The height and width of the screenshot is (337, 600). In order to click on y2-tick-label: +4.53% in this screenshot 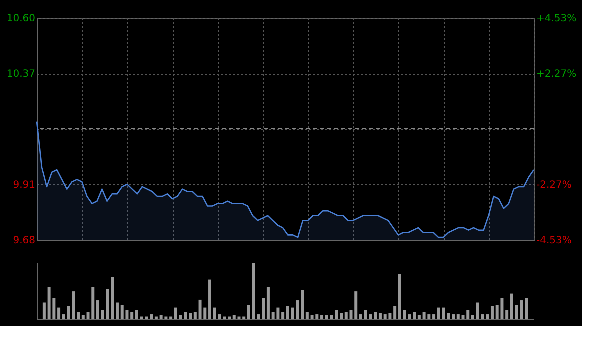, I will do `click(556, 19)`.